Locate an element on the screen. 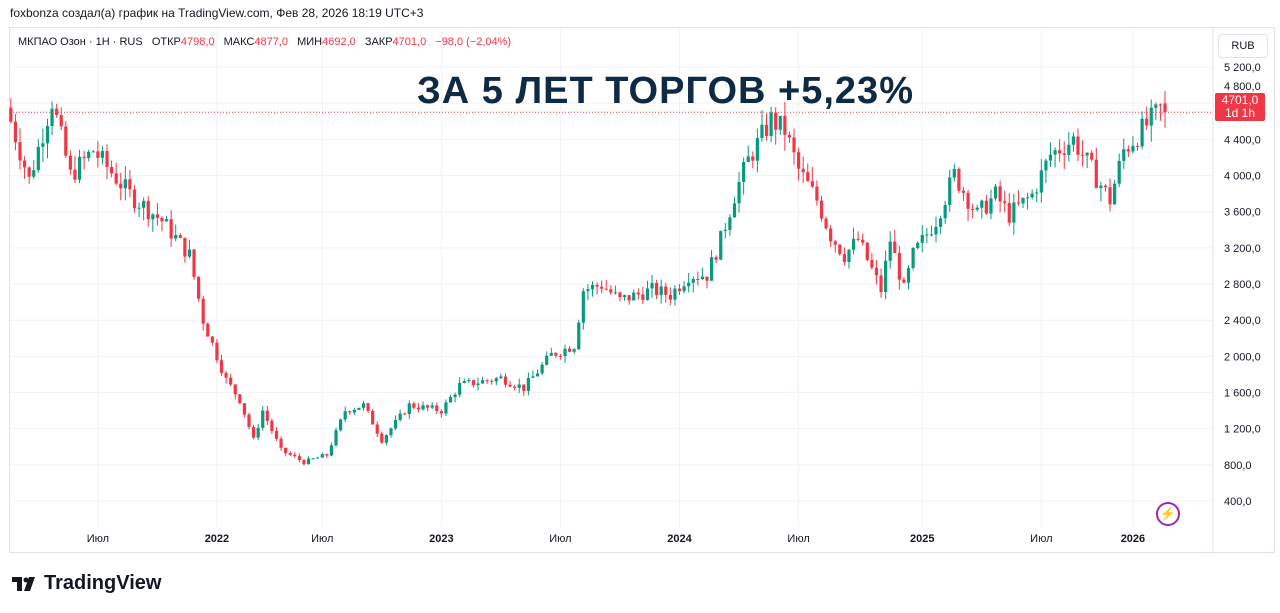 This screenshot has height=613, width=1280. last-price: 4701,0 is located at coordinates (1240, 100).